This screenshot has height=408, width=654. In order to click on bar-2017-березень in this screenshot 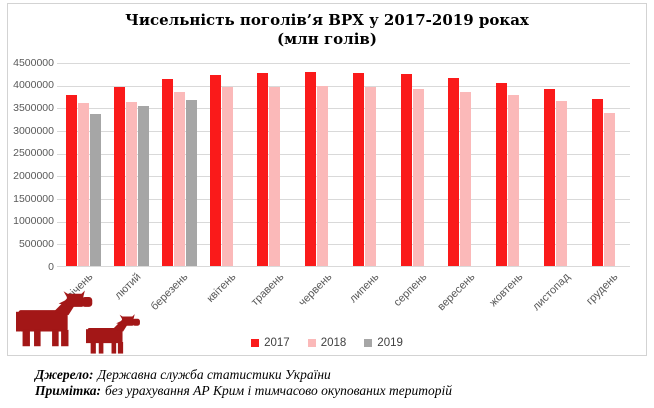, I will do `click(167, 172)`.